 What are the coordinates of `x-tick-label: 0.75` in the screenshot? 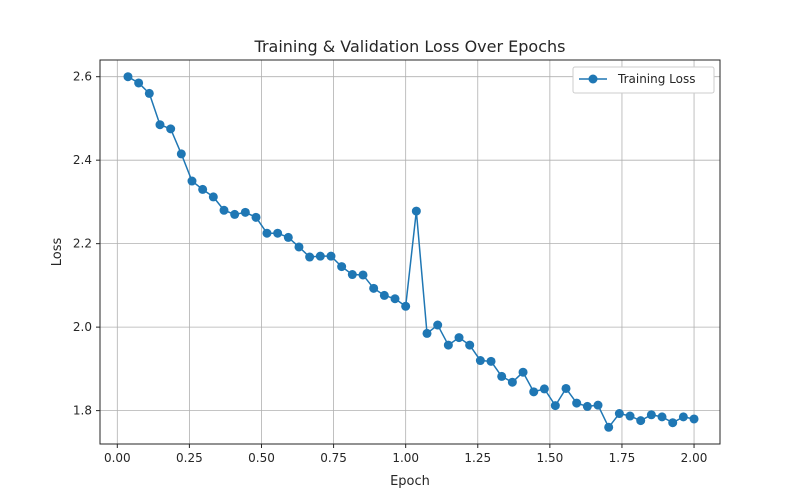 It's located at (333, 458).